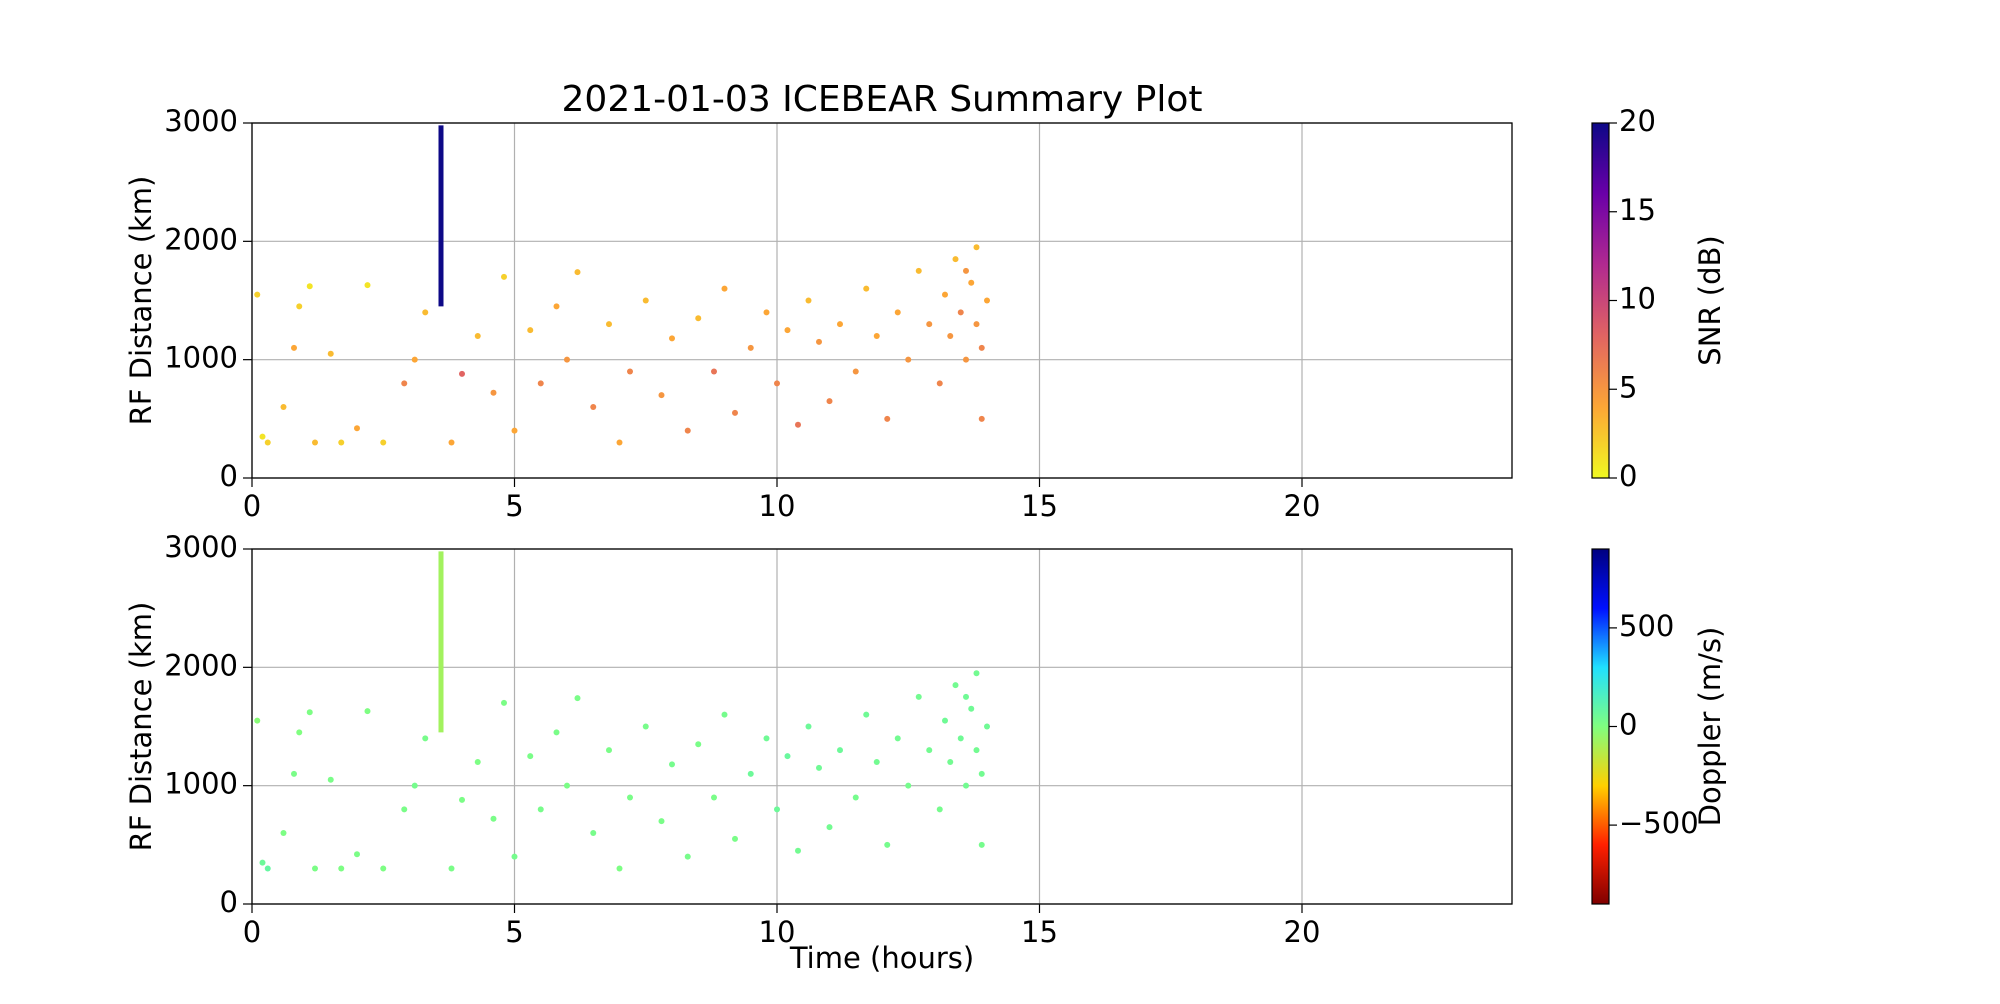 Image resolution: width=2000 pixels, height=1004 pixels. I want to click on colorbar, so click(1600, 726).